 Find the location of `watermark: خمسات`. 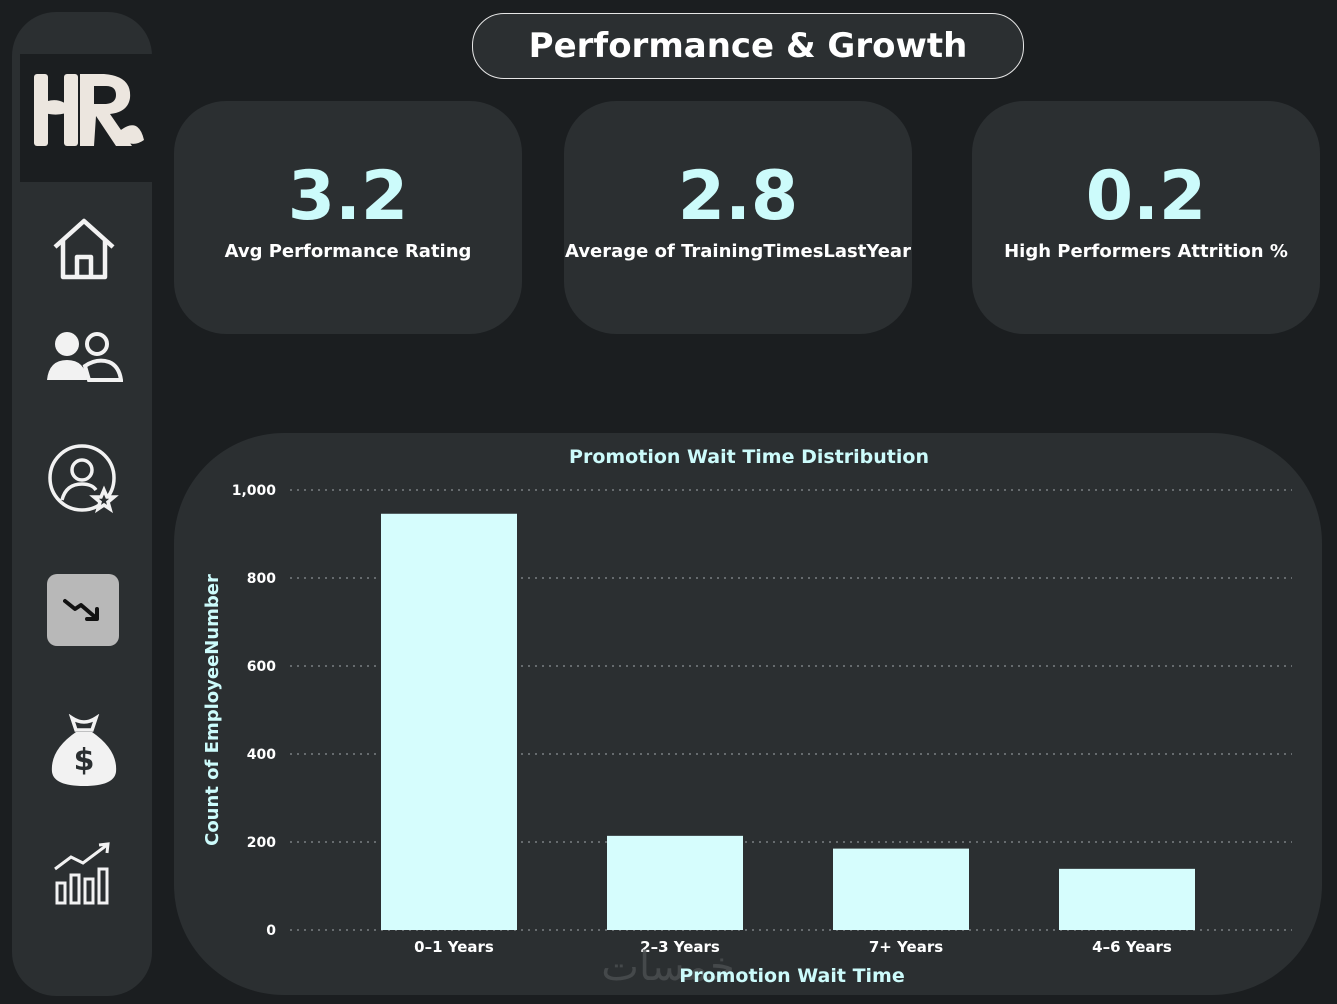

watermark: خمسات is located at coordinates (667, 967).